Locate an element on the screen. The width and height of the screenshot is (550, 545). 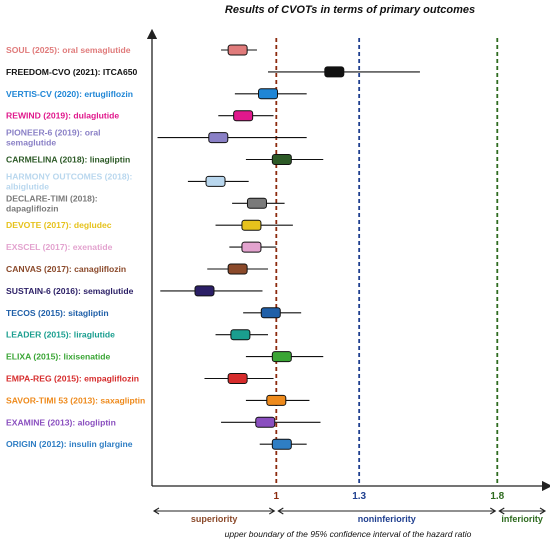
trial-row: ORIGIN (2012): insulin glargine is located at coordinates (156, 444).